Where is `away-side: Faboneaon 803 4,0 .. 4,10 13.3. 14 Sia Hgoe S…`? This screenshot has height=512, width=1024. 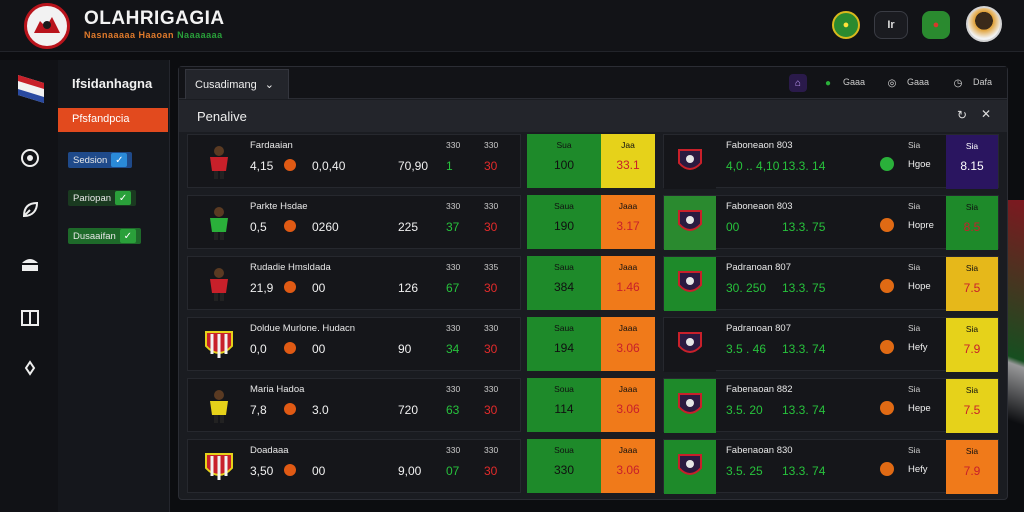 away-side: Faboneaon 803 4,0 .. 4,10 13.3. 14 Sia Hgoe S… is located at coordinates (831, 161).